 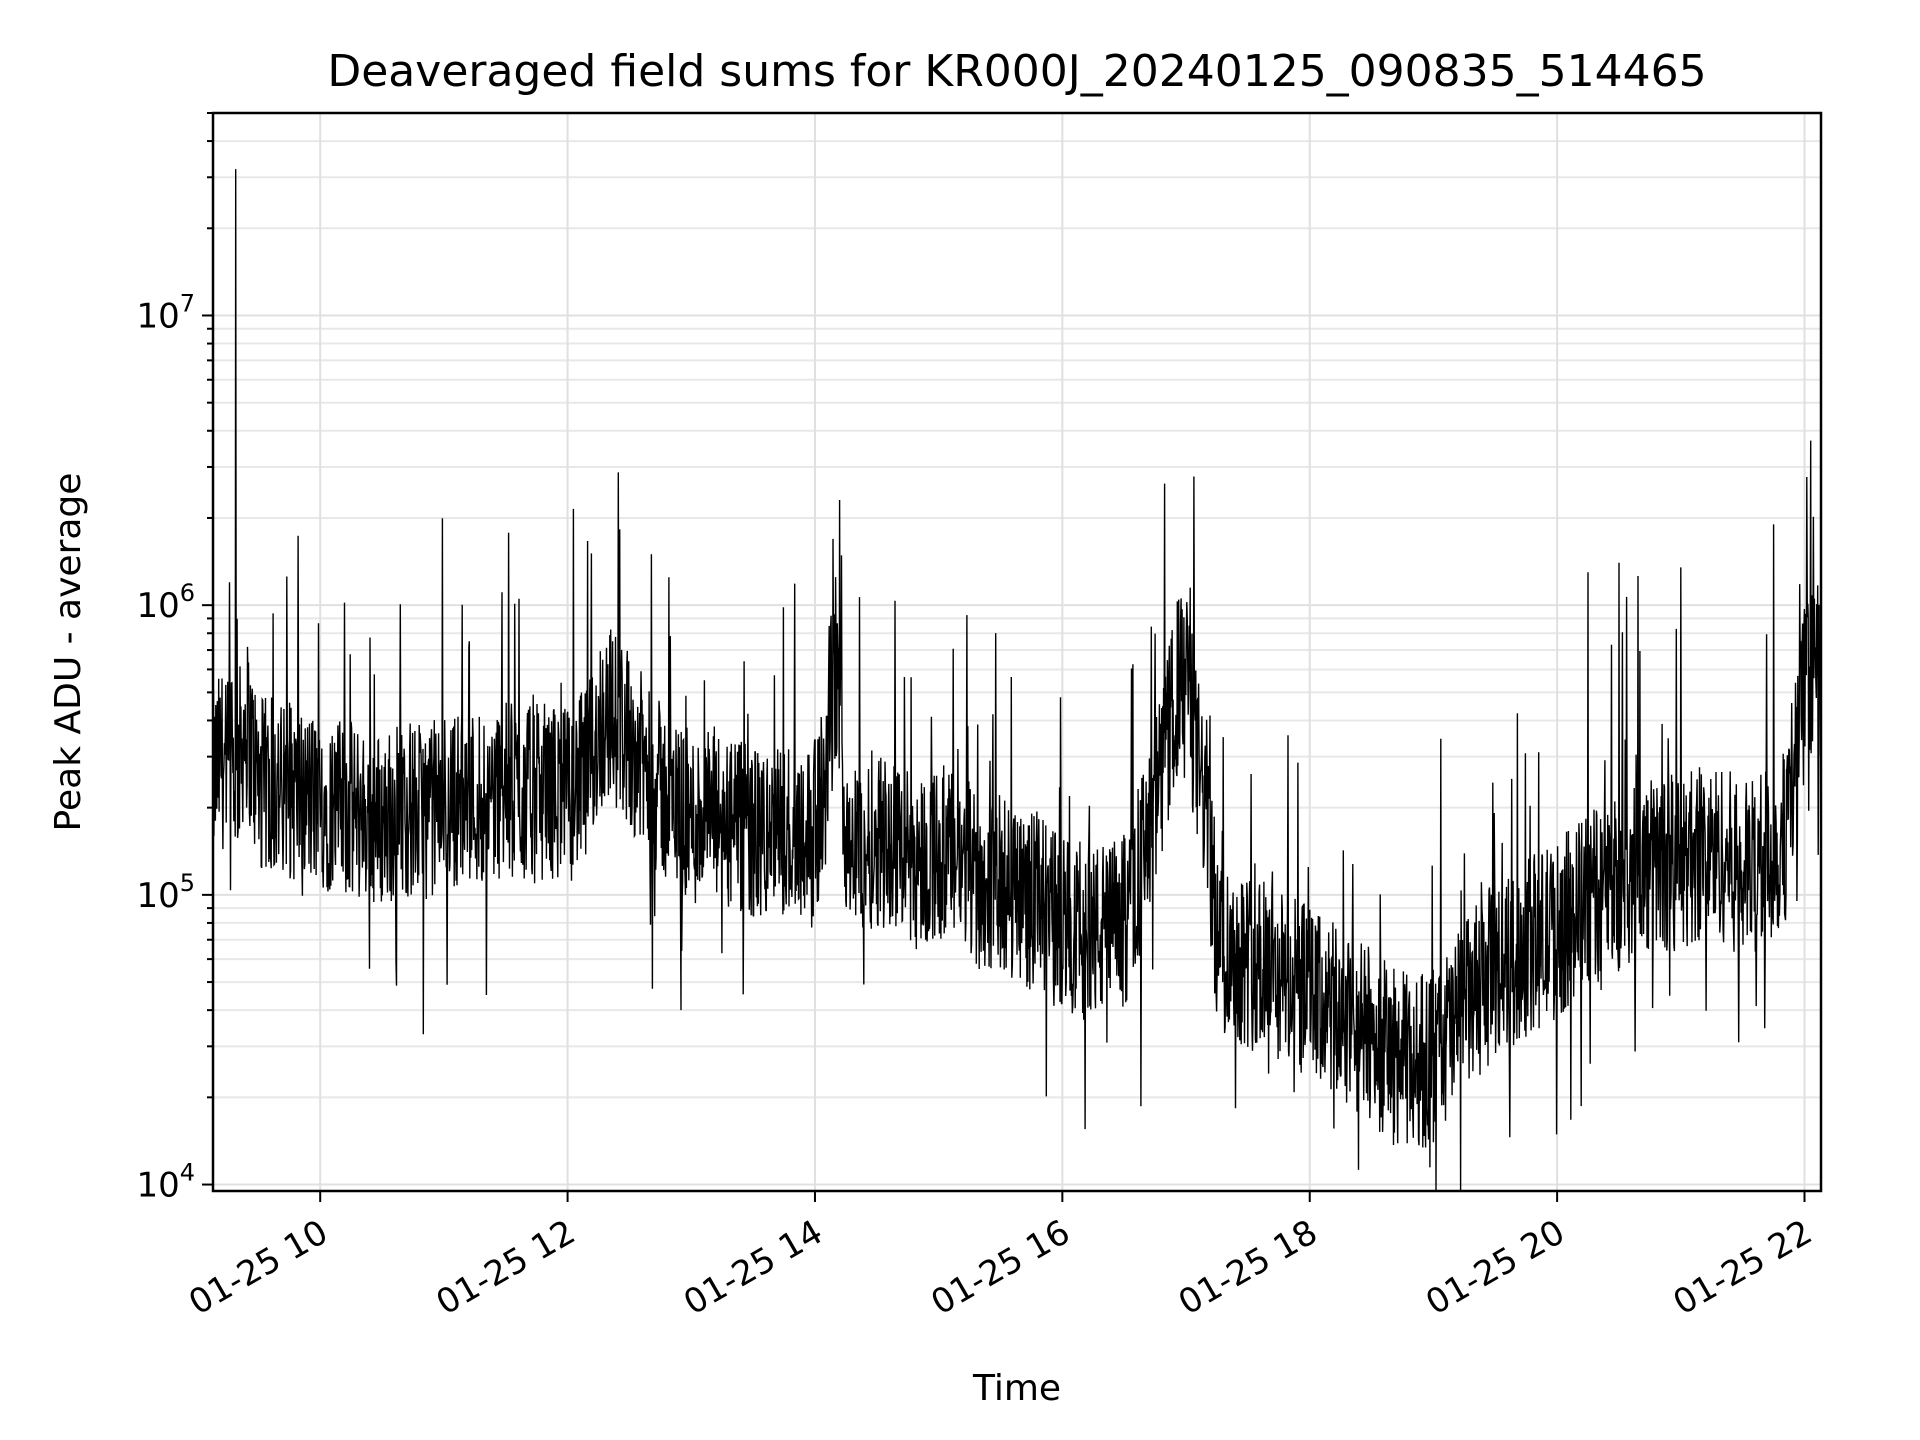 I want to click on x-tick-label: 01-25 12, so click(x=506, y=1267).